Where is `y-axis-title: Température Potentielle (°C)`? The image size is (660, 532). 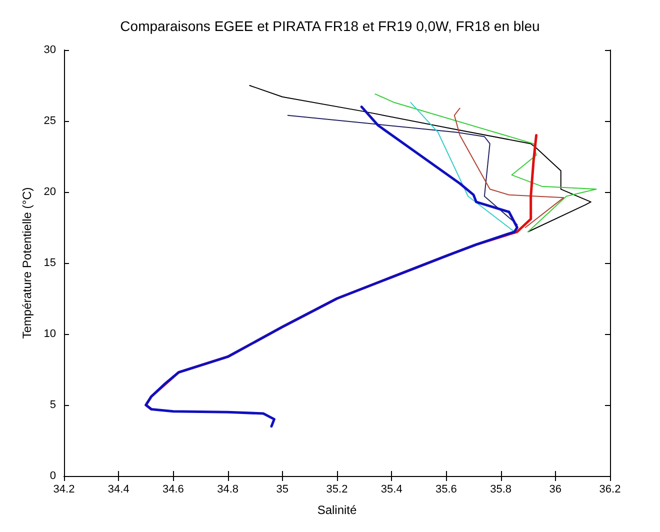
y-axis-title: Température Potentielle (°C) is located at coordinates (27, 263).